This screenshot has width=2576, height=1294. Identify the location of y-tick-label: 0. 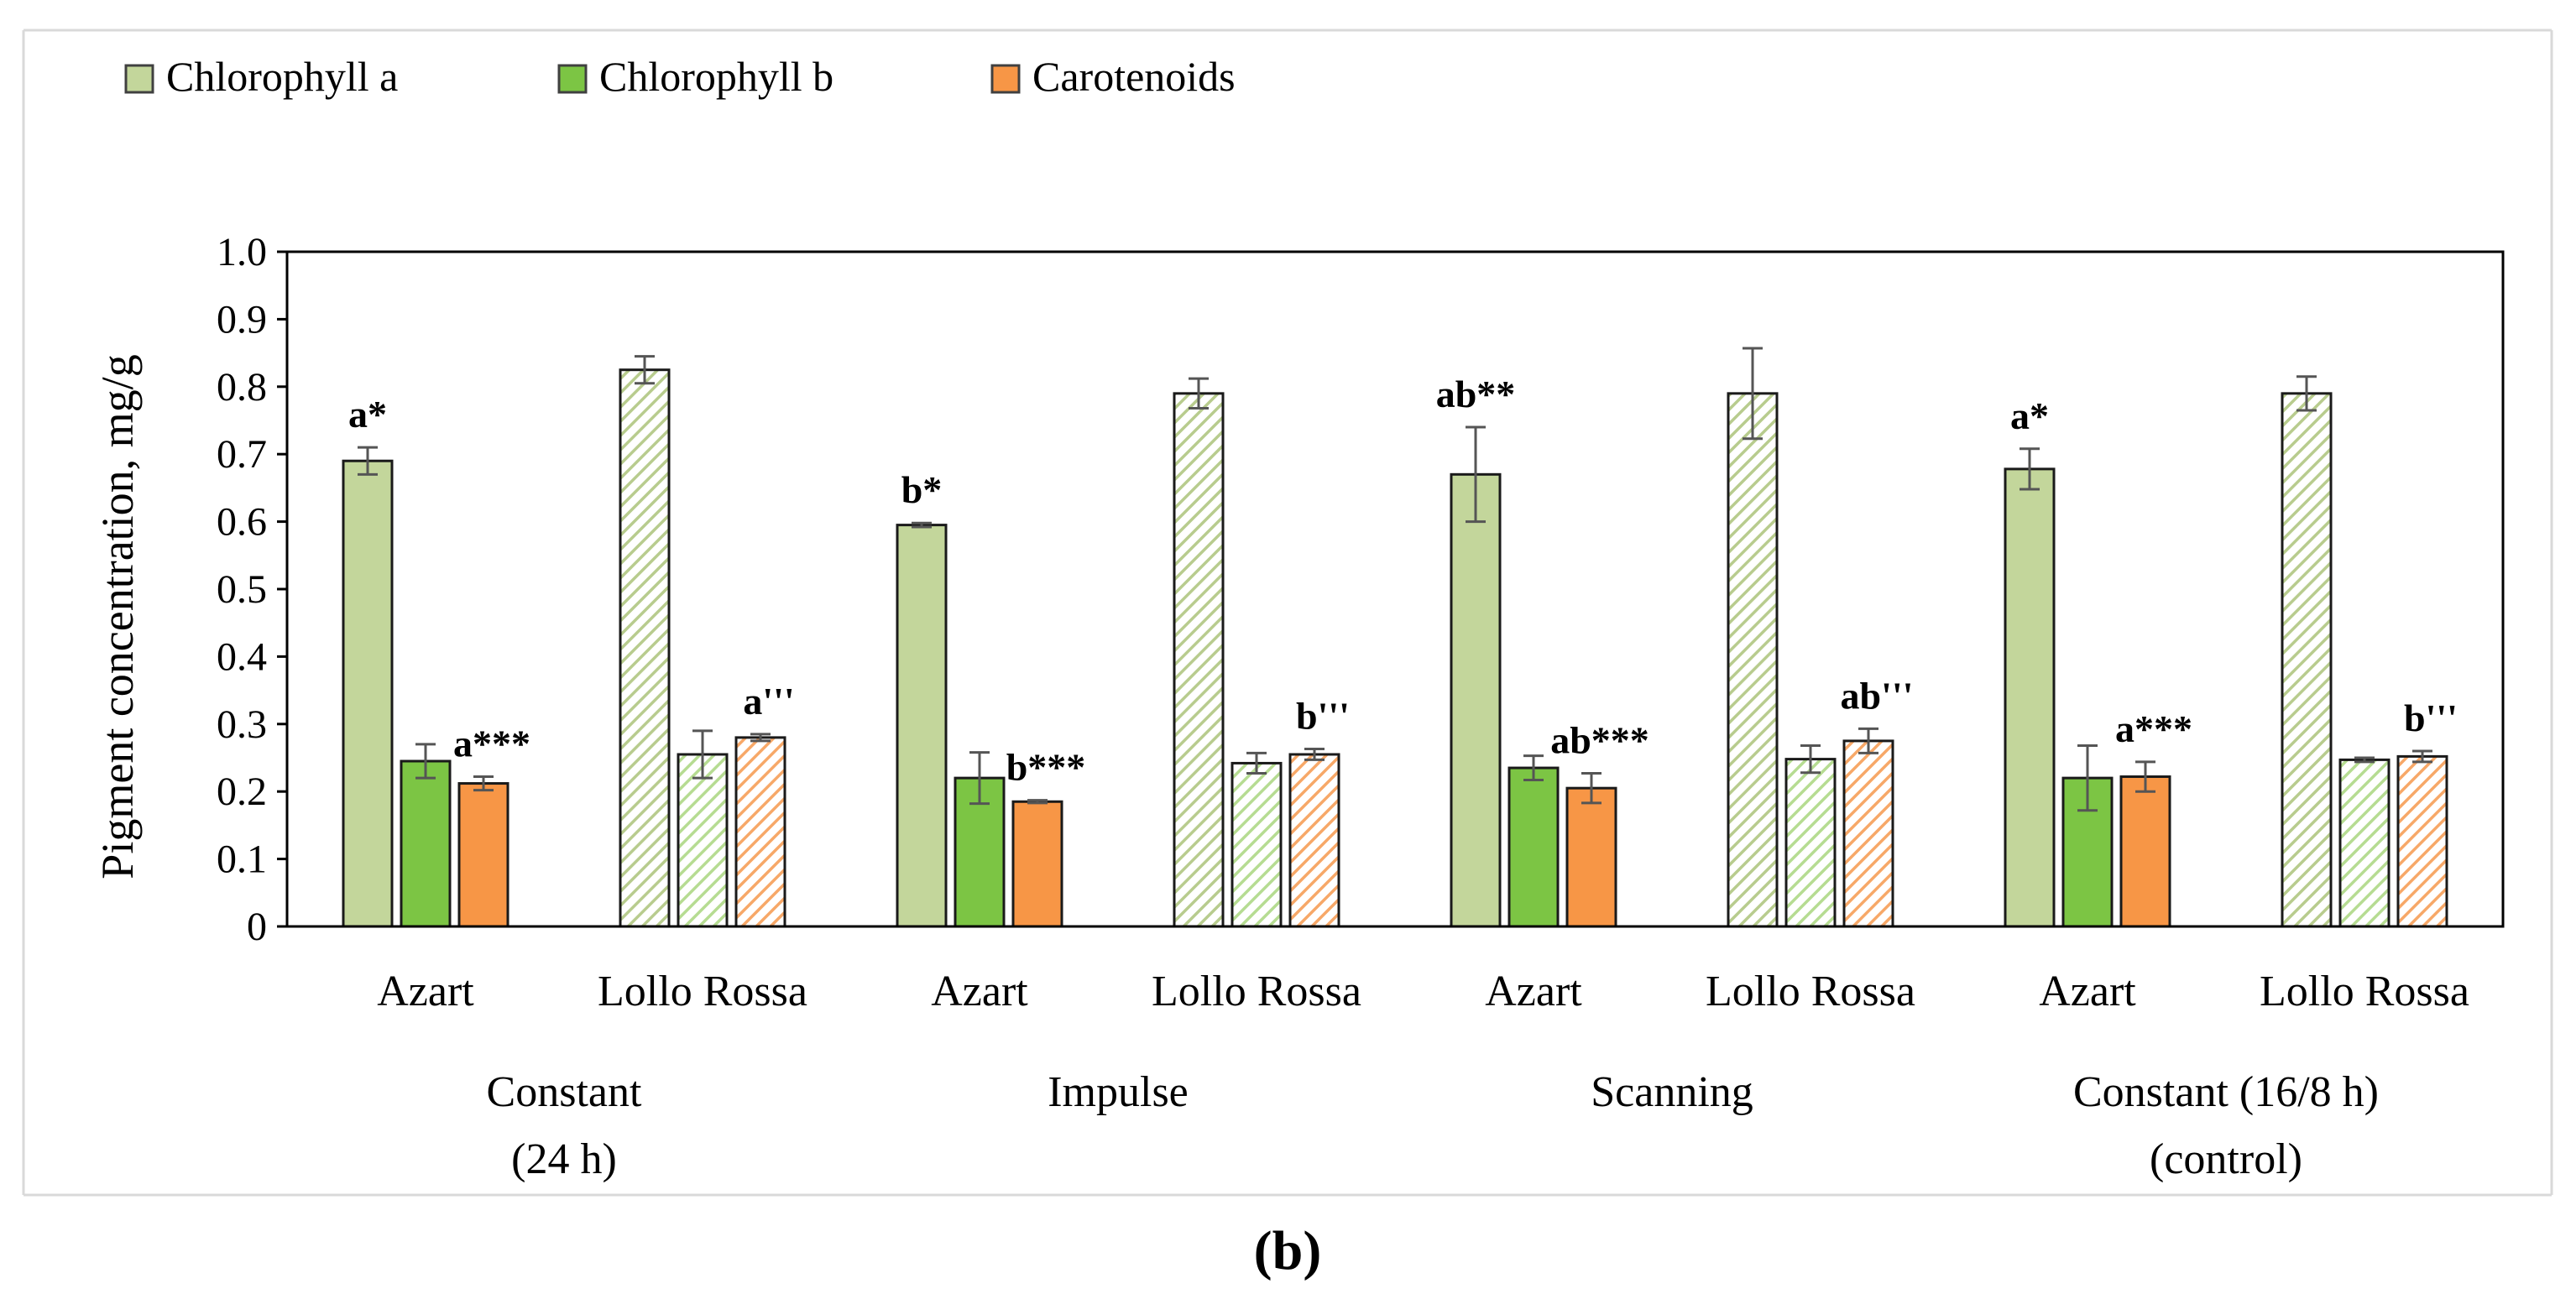
(257, 927).